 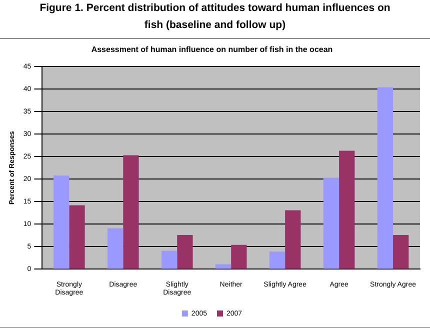 I want to click on chart-subtitle: Assessment of human influence on number of fish in the ocean, so click(x=212, y=49).